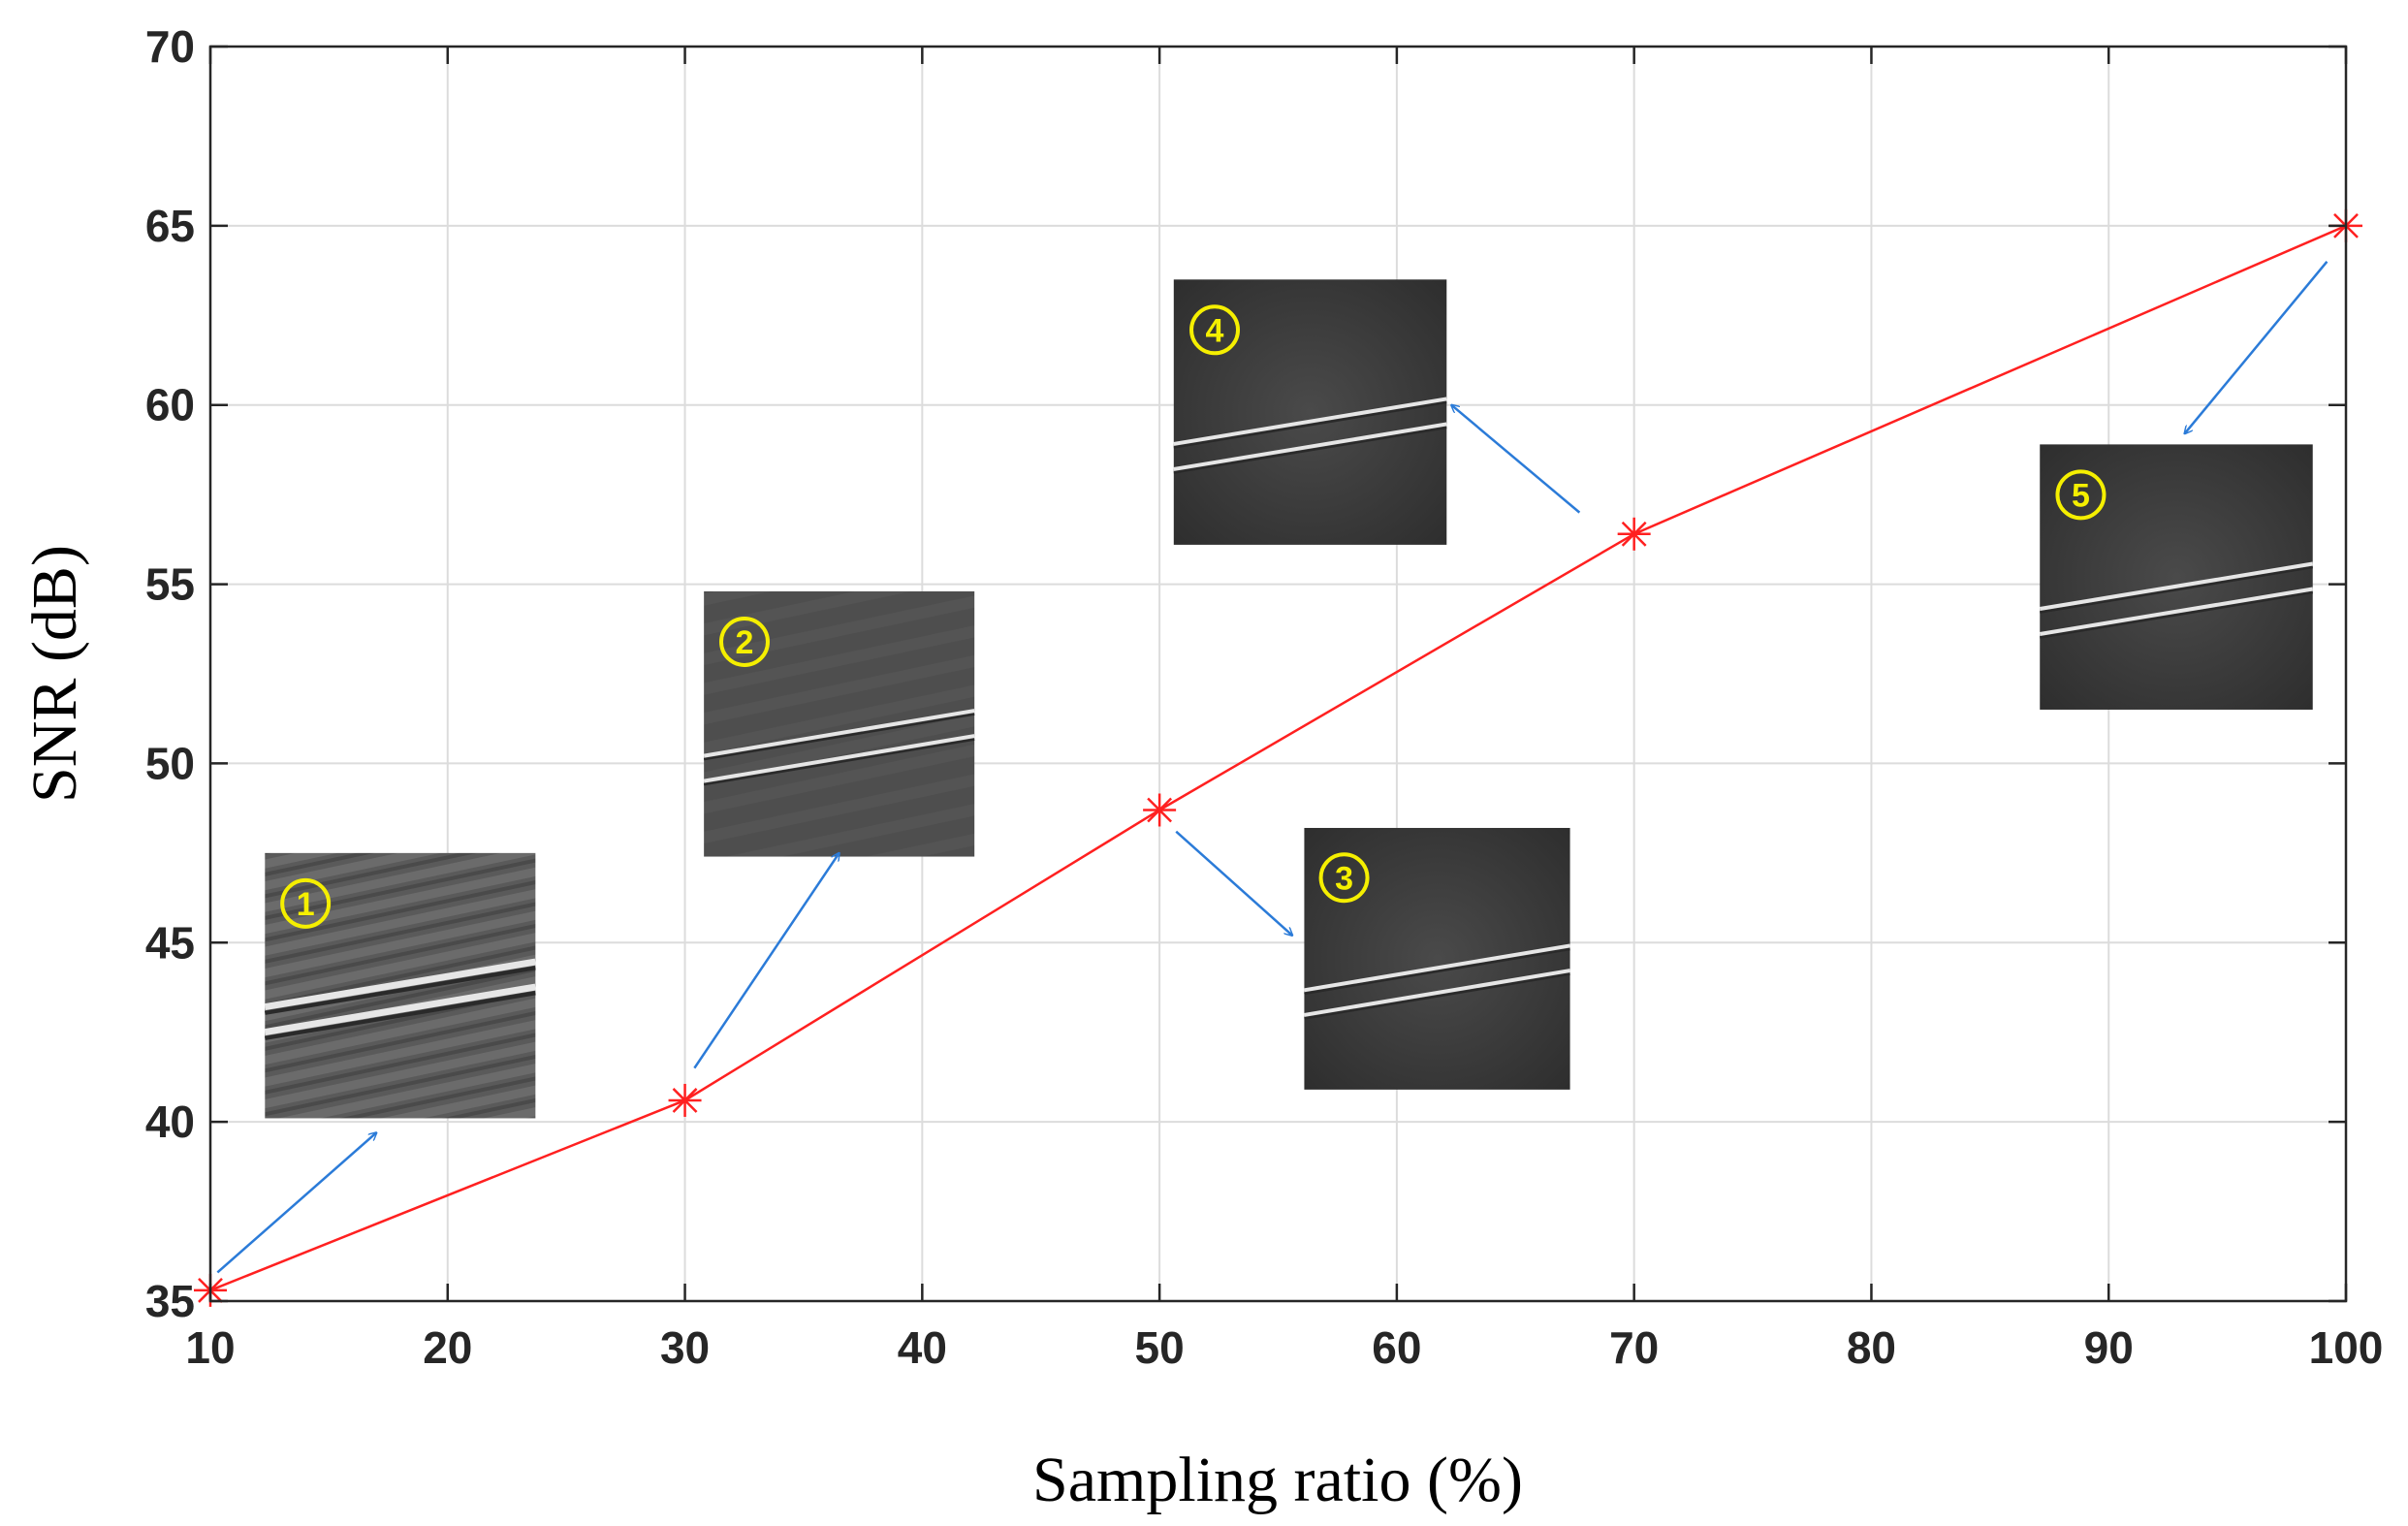  Describe the element at coordinates (170, 1122) in the screenshot. I see `y-tick-label-40: 40` at that location.